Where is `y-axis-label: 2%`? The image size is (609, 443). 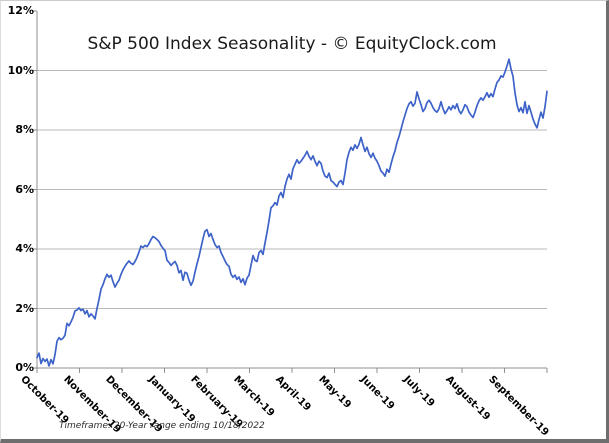 y-axis-label: 2% is located at coordinates (24, 308).